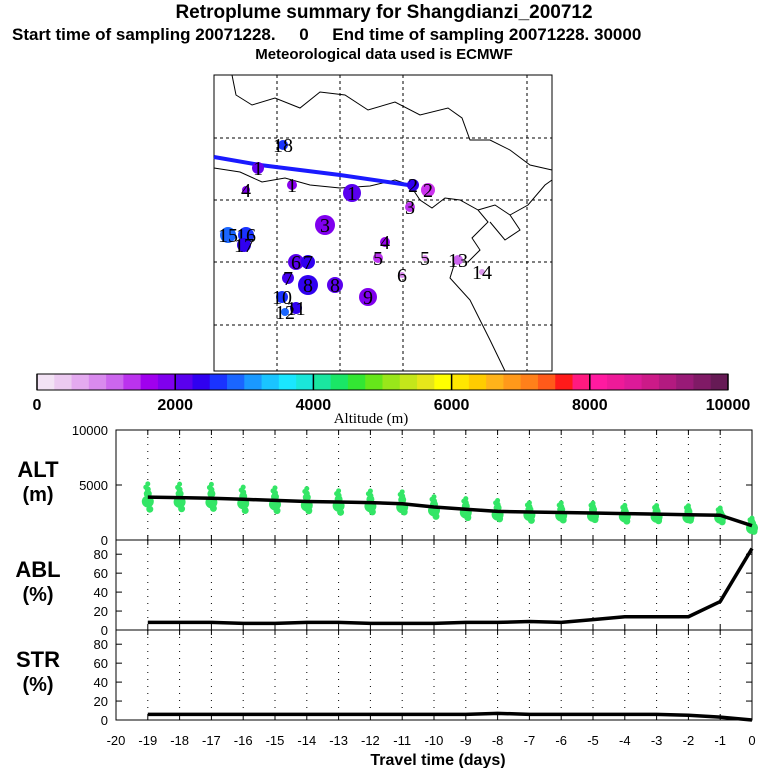 This screenshot has height=768, width=768. What do you see at coordinates (498, 740) in the screenshot?
I see `x-tick-label: -8` at bounding box center [498, 740].